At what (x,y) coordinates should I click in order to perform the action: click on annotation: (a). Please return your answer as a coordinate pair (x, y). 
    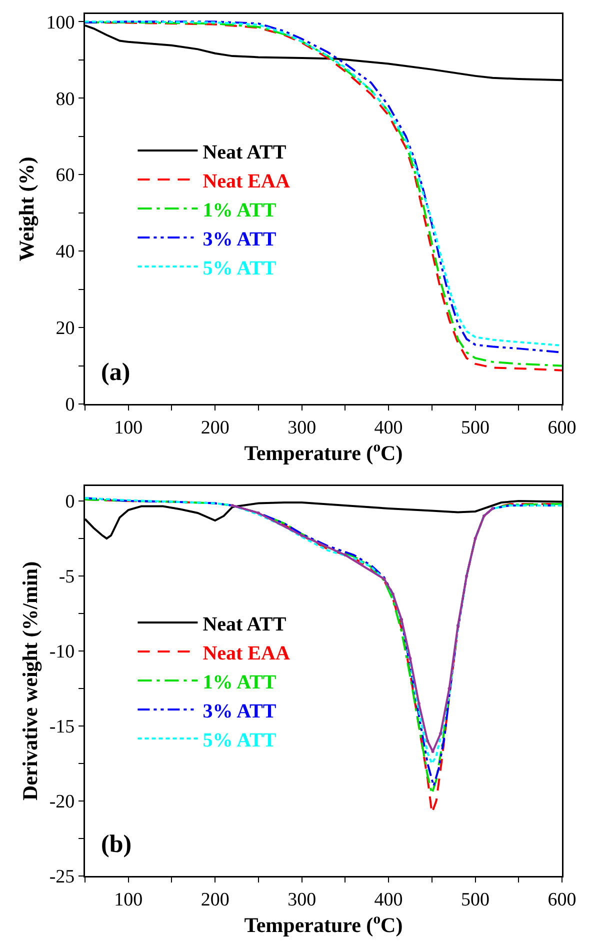
    Looking at the image, I should click on (115, 372).